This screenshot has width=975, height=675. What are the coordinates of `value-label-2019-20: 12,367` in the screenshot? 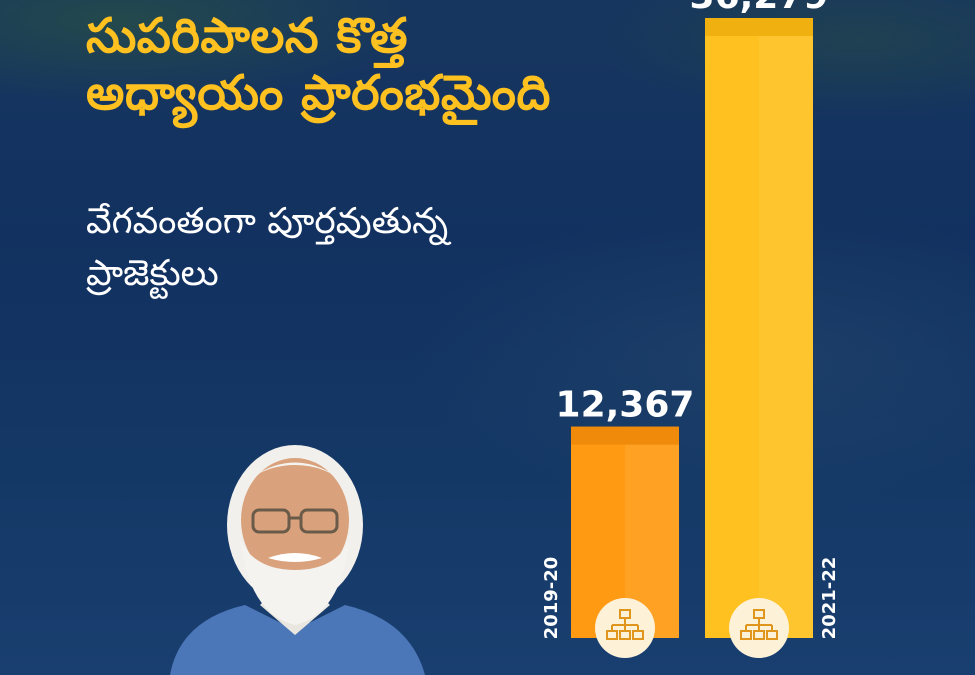 It's located at (625, 405).